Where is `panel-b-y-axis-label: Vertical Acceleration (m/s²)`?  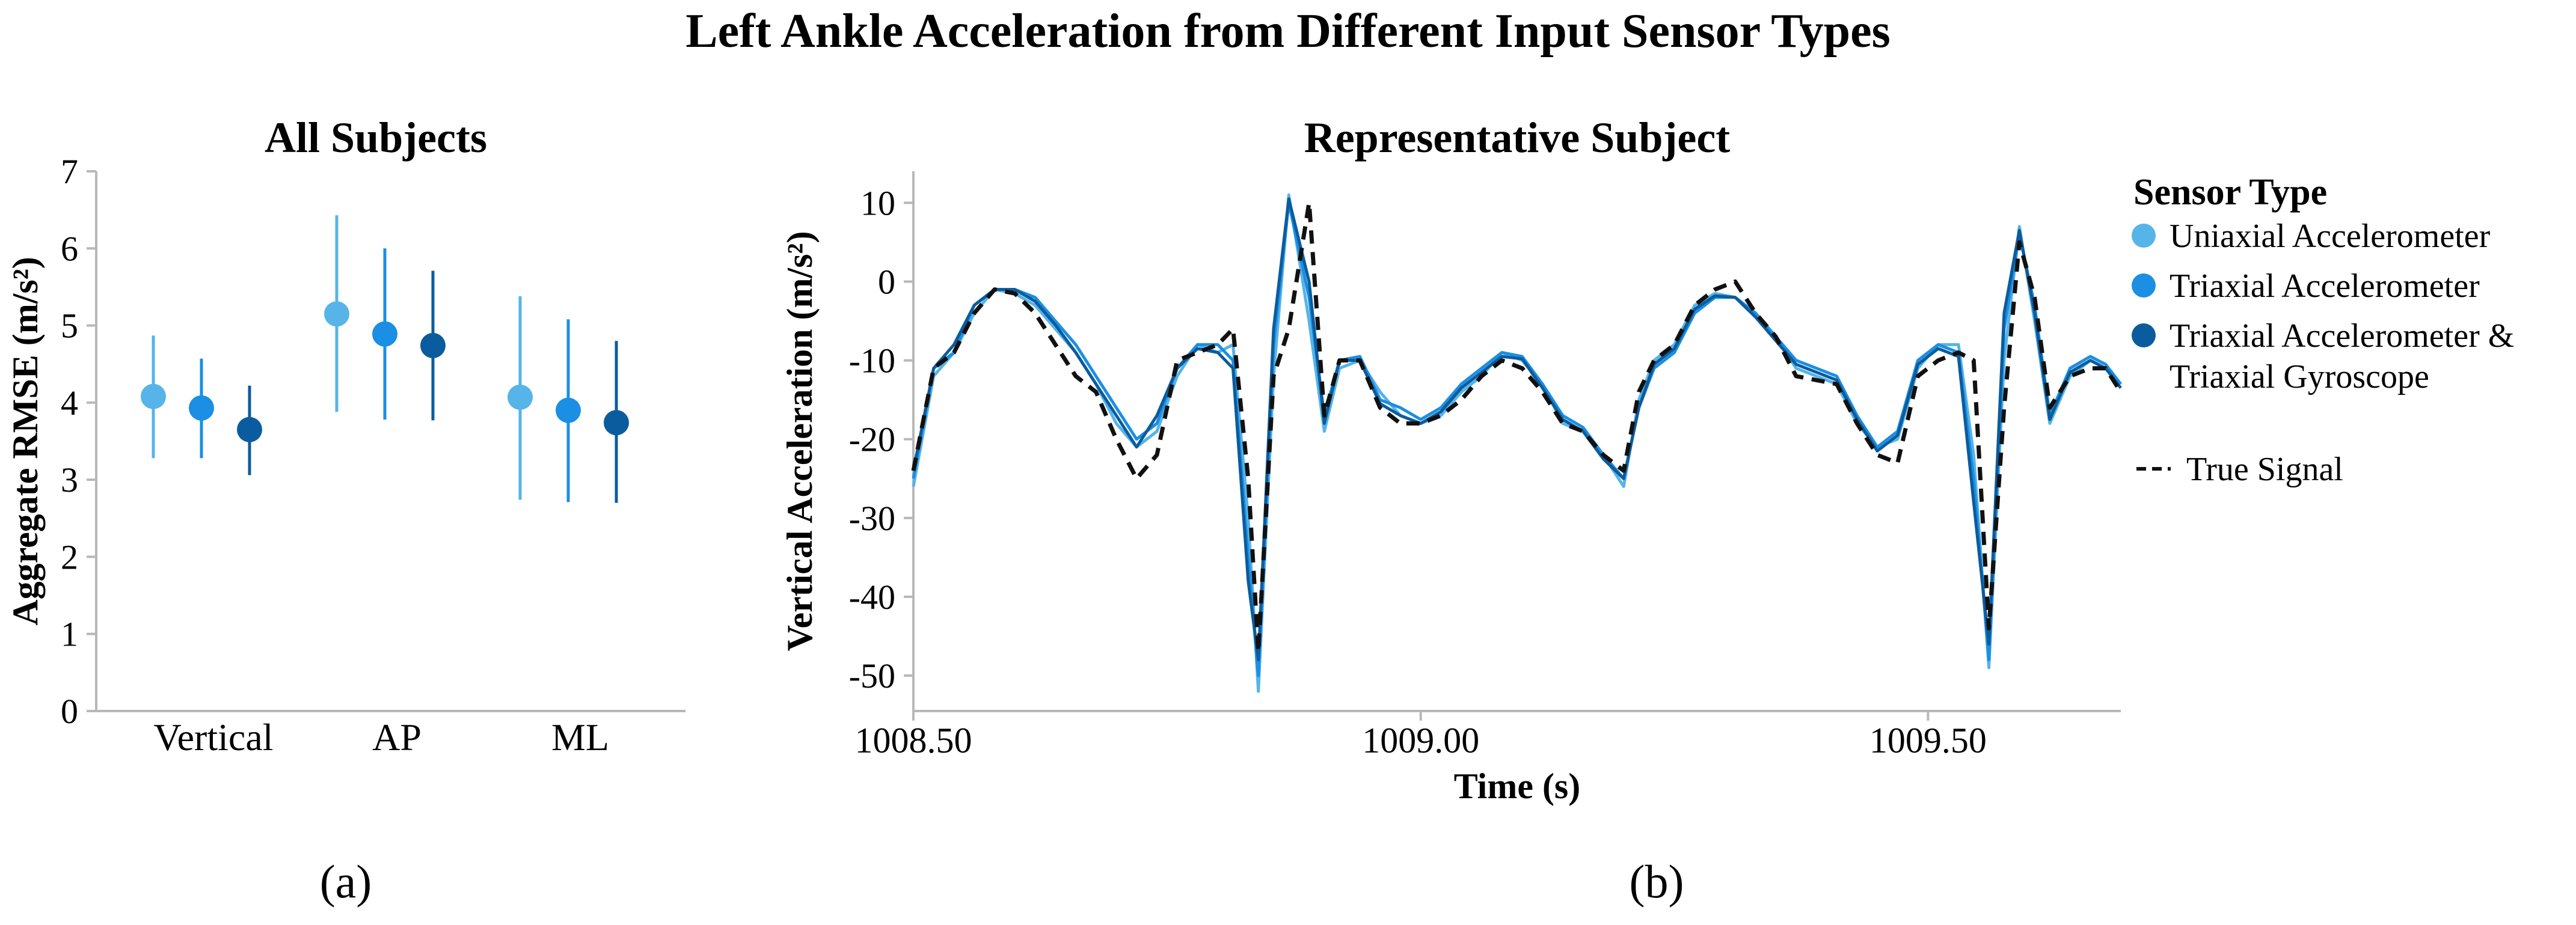 panel-b-y-axis-label: Vertical Acceleration (m/s²) is located at coordinates (800, 442).